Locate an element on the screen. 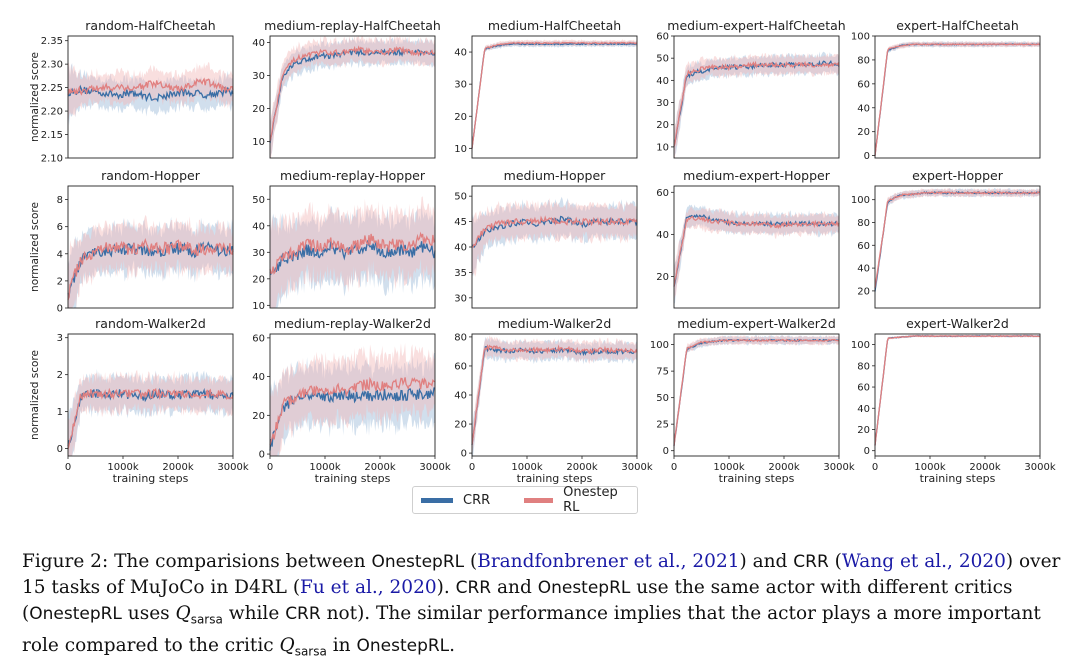  citation-brandfonbrener: Brandfonbrener et al., 2021 is located at coordinates (608, 561).